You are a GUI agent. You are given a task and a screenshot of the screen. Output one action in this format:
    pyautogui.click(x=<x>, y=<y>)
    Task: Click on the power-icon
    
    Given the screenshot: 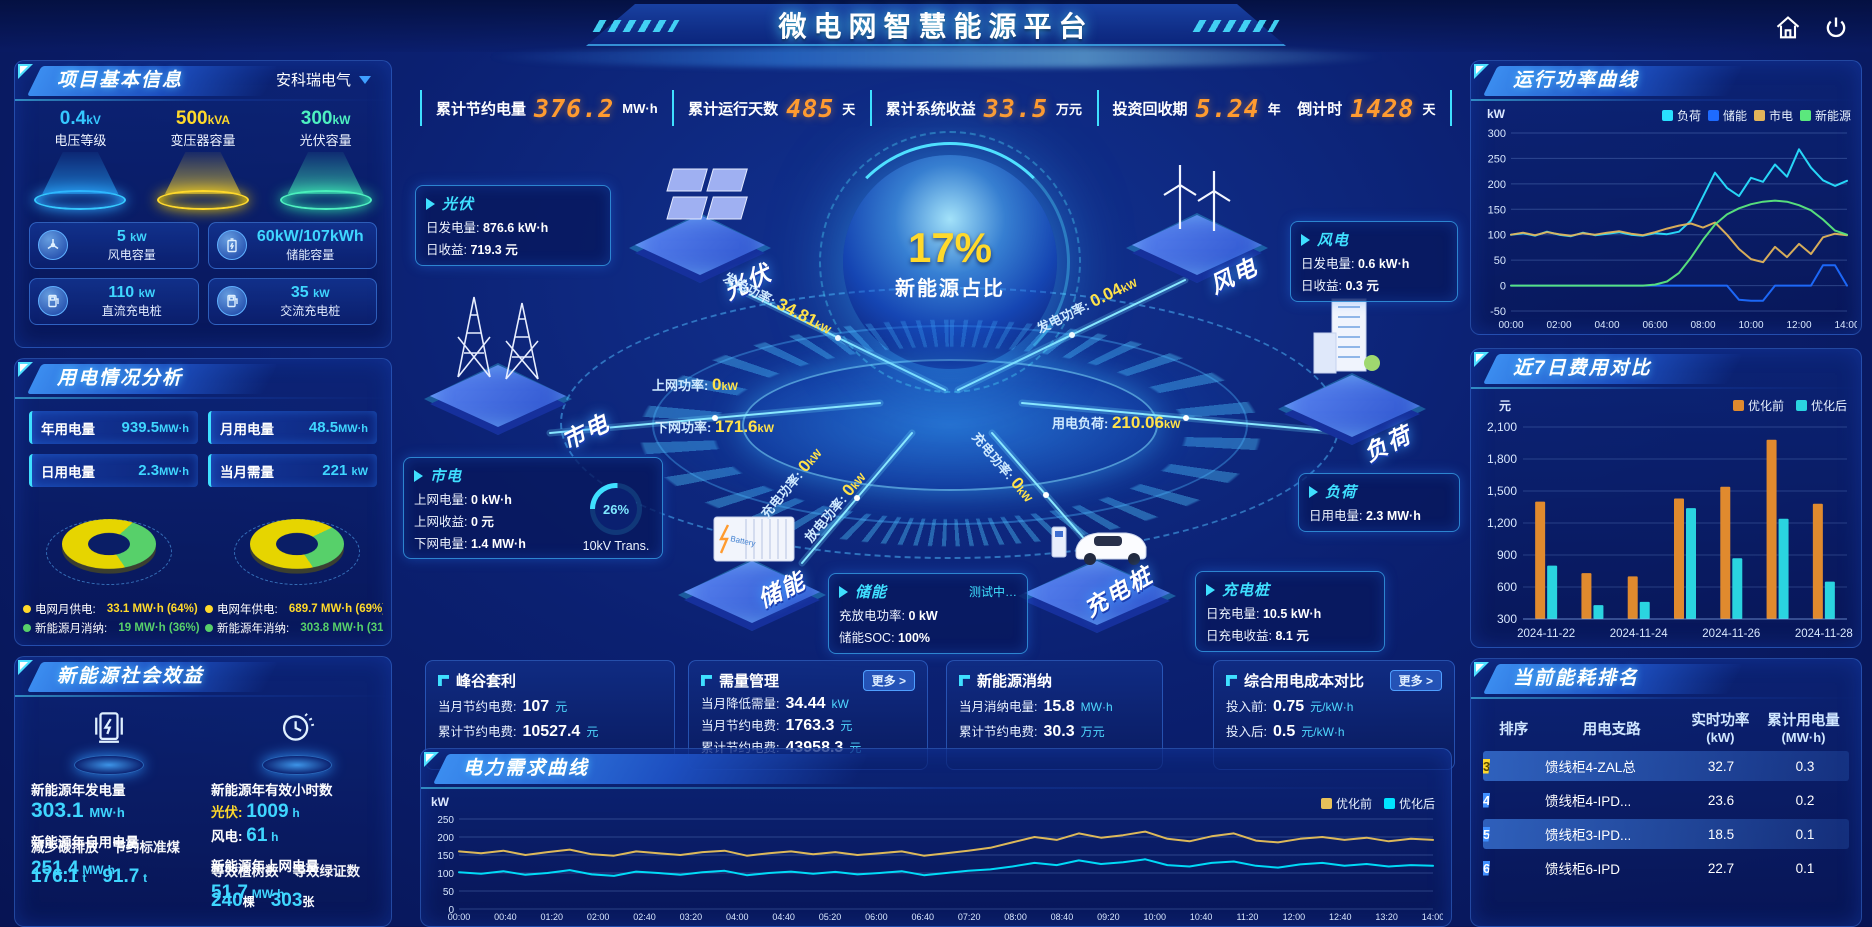 What is the action you would take?
    pyautogui.click(x=1836, y=28)
    